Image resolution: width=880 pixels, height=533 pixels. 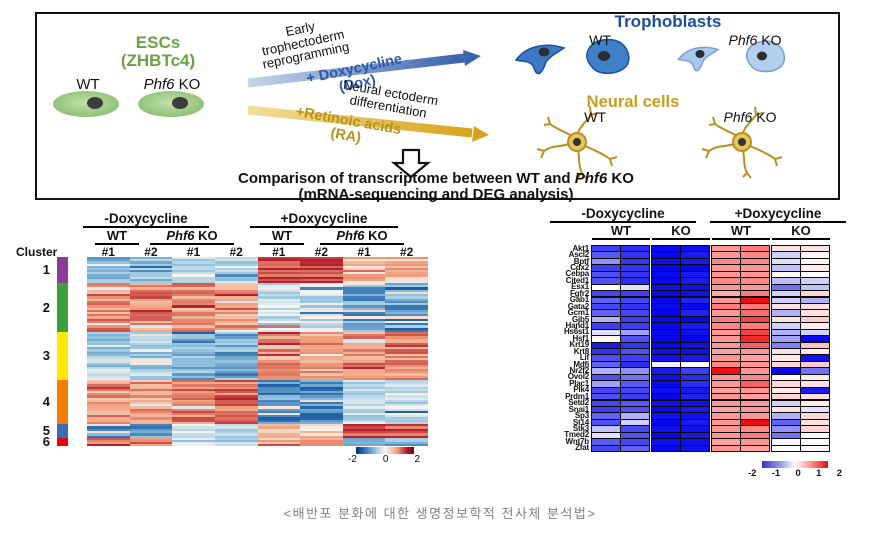 I want to click on left-heatmap-group-minus-dox: -Doxycycline, so click(x=146, y=219).